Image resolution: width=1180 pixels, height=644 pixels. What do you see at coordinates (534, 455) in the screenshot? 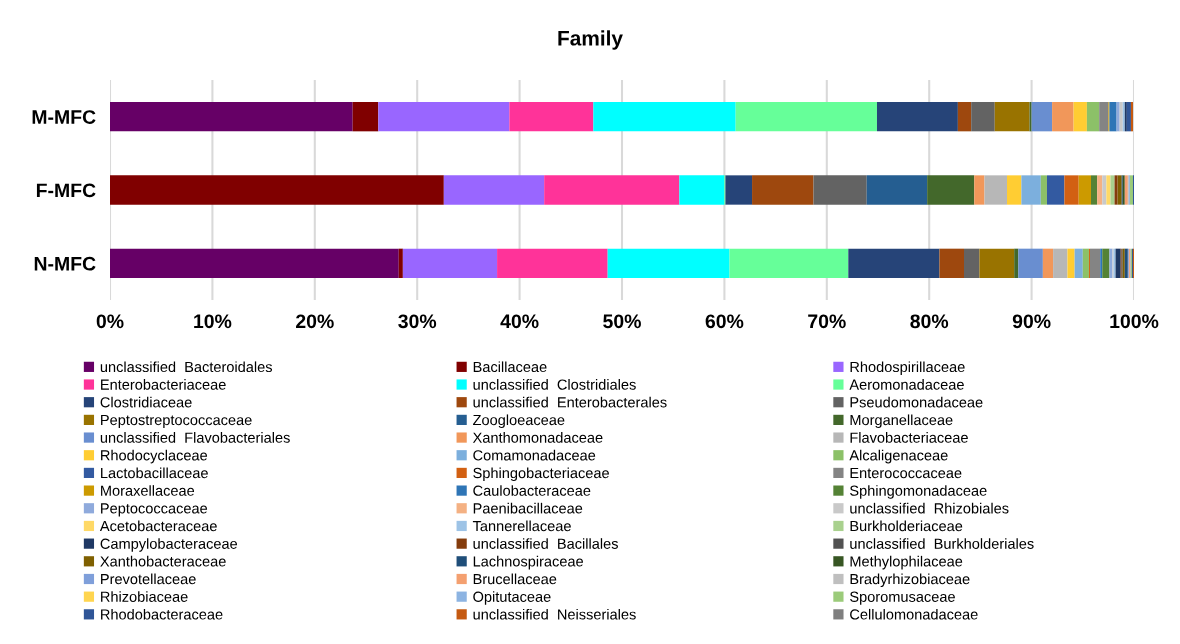
I see `legend-label: Comamonadaceae` at bounding box center [534, 455].